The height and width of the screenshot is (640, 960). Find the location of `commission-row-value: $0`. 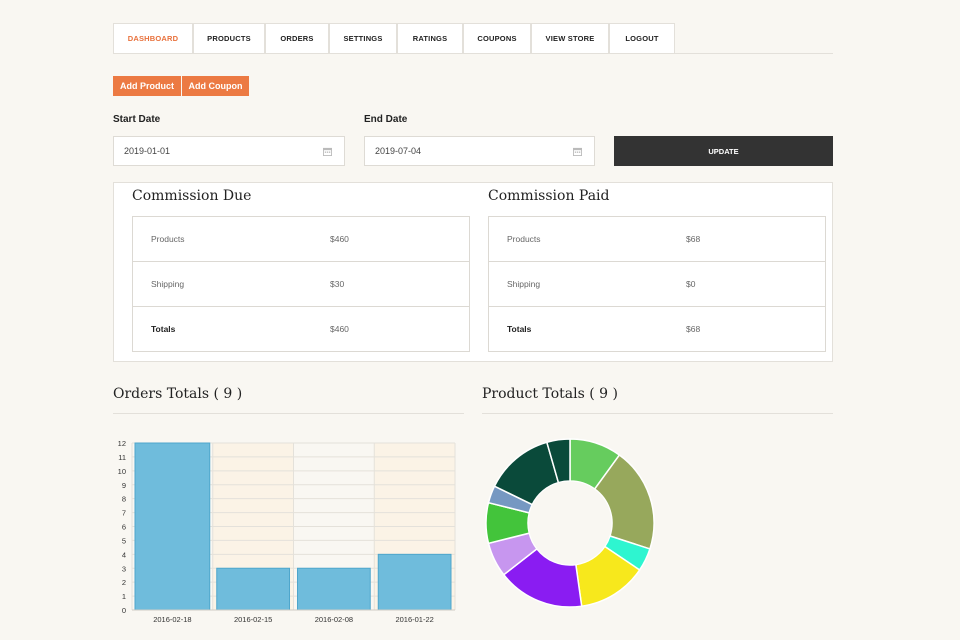

commission-row-value: $0 is located at coordinates (691, 284).